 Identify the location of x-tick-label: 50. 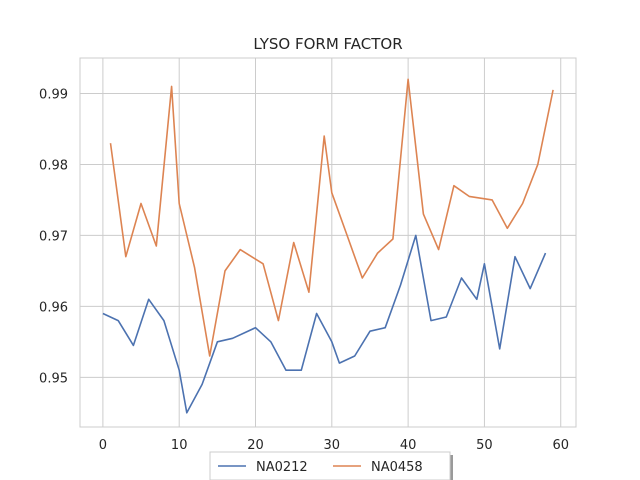
(484, 445).